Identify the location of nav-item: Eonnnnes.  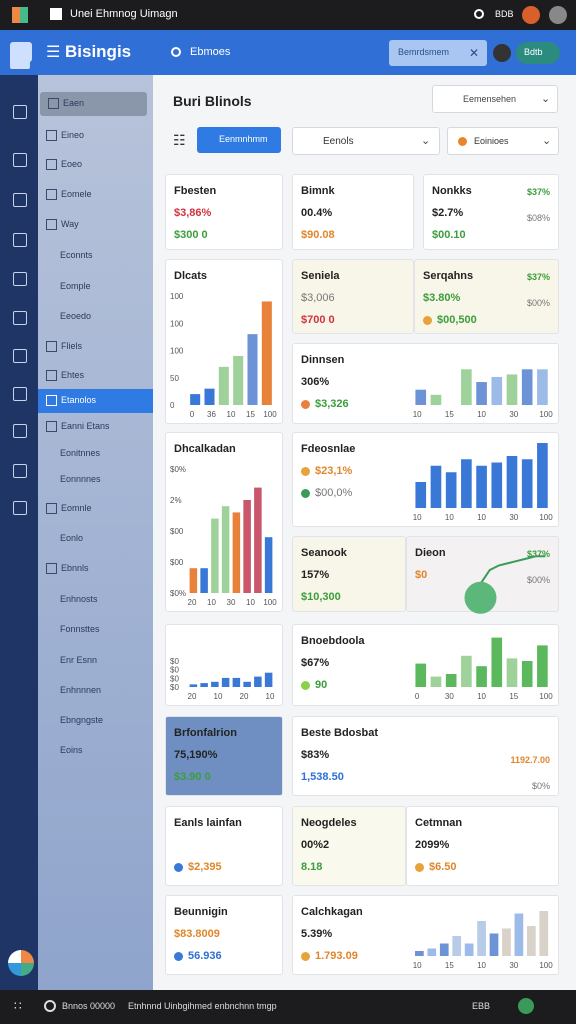
(91, 480).